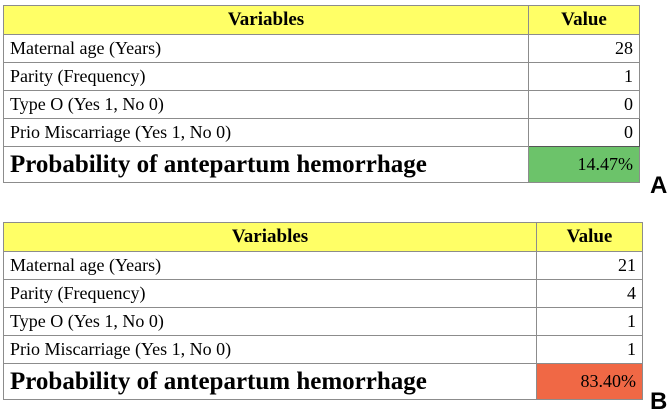 The image size is (672, 419). I want to click on table-row: Type O (Yes 1, No 0) 0, so click(321, 104).